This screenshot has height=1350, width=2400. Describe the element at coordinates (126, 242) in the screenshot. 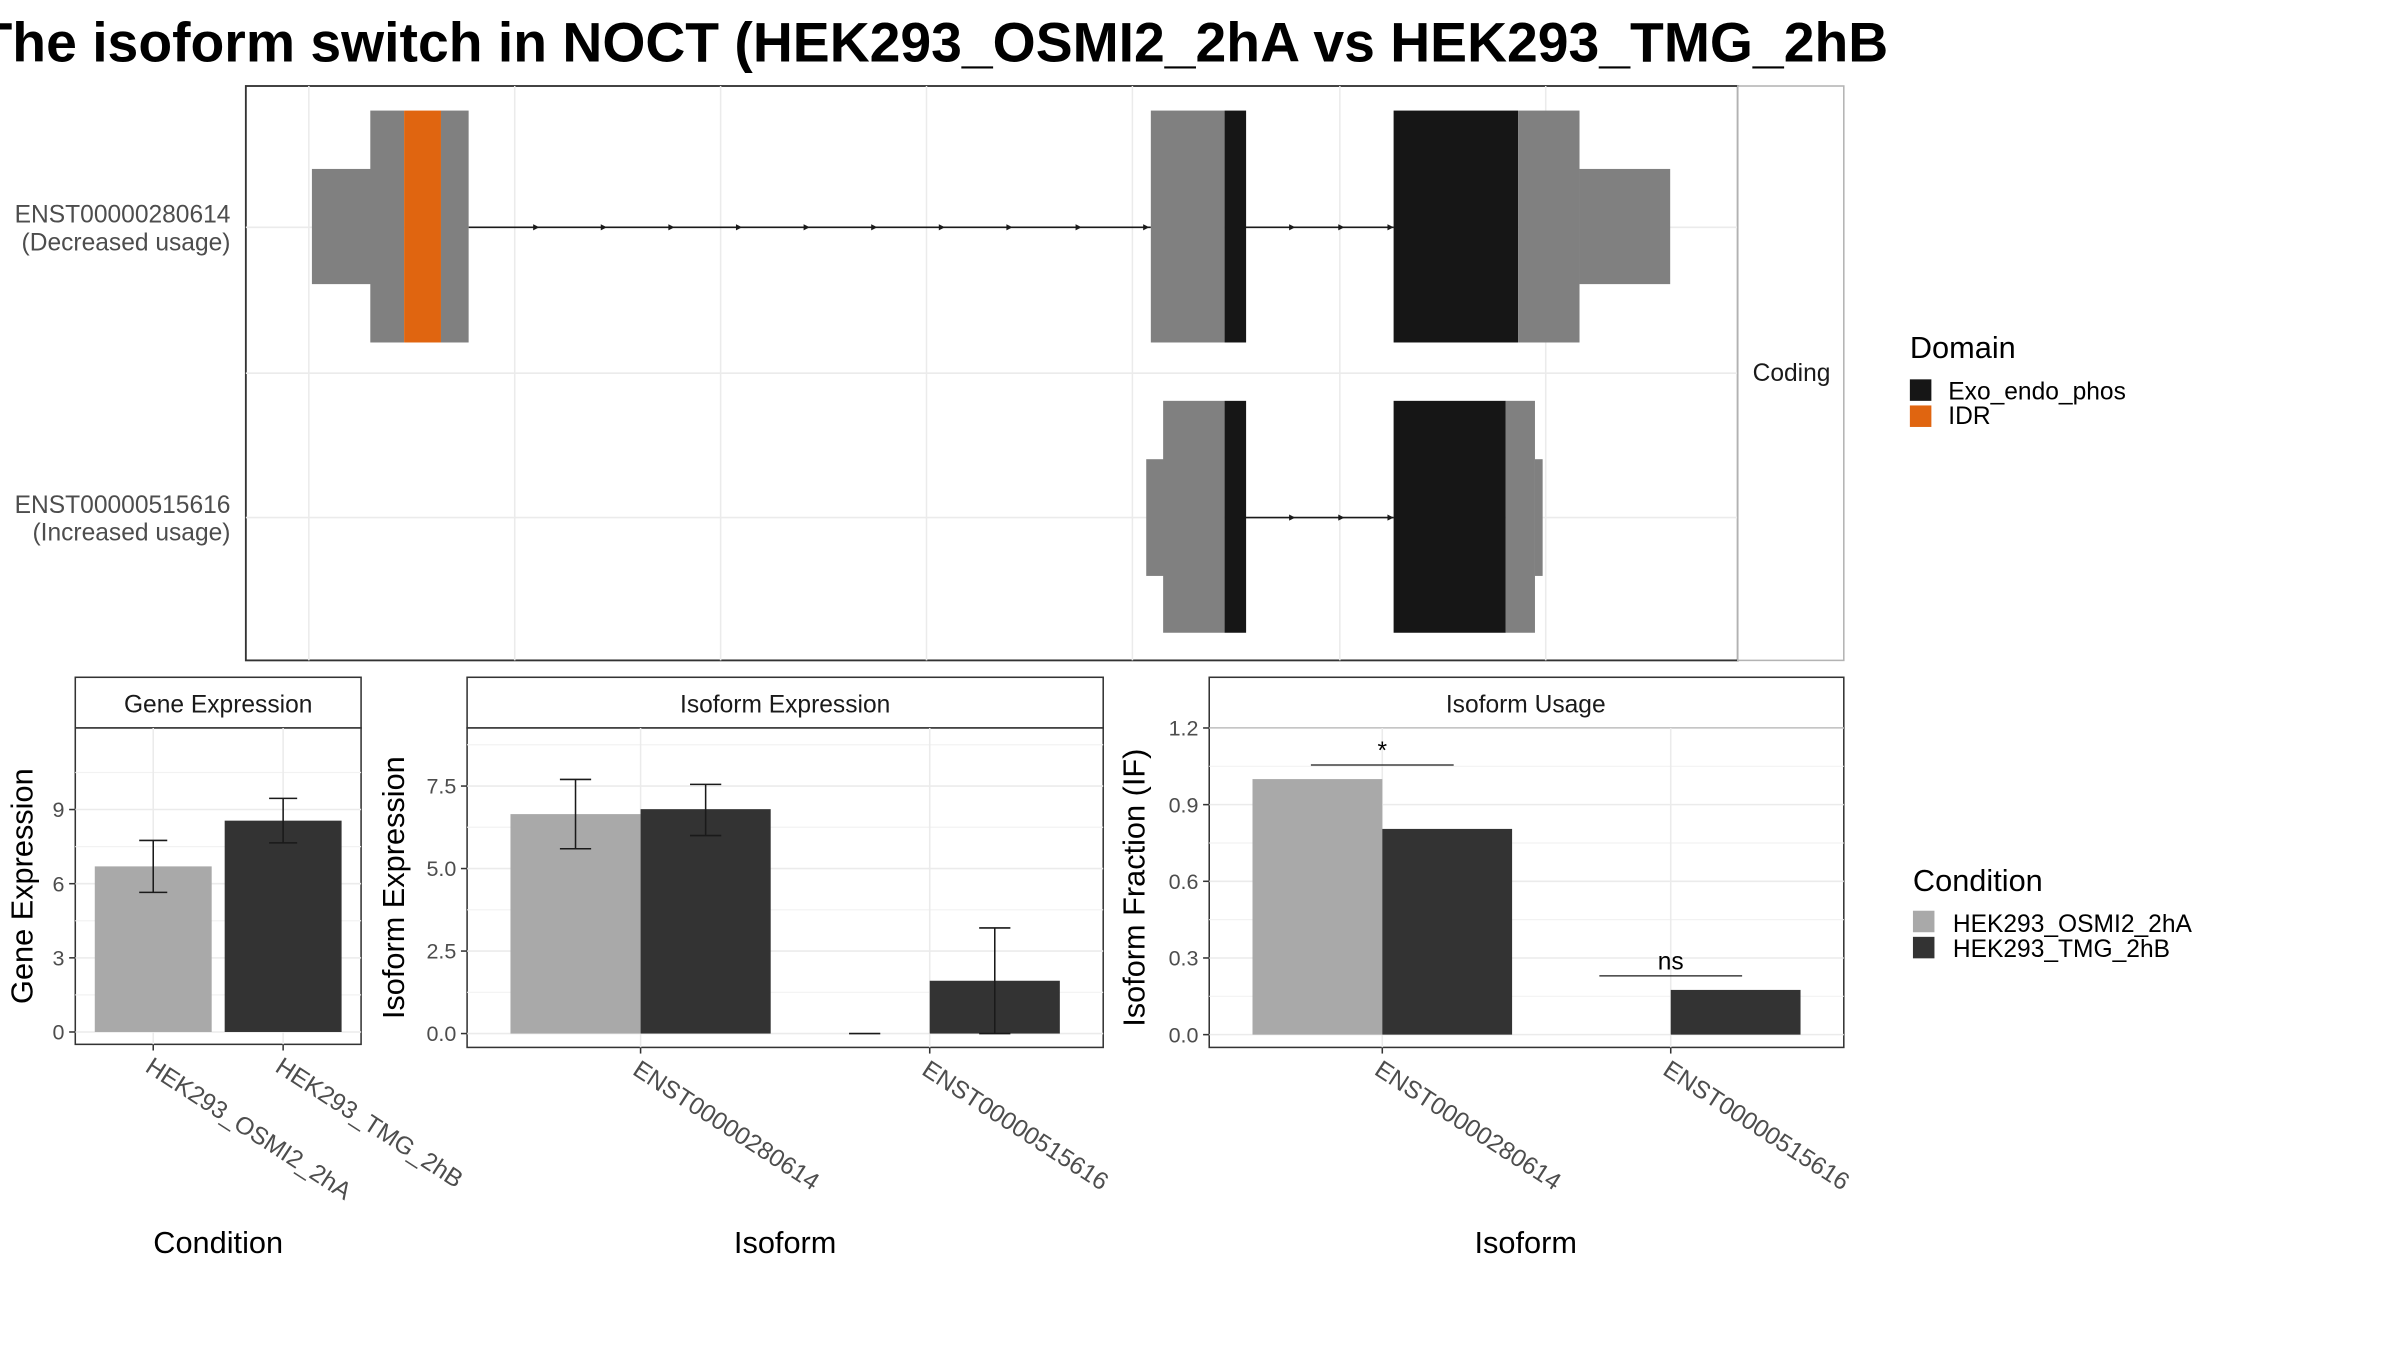

I see `transcript-label-usage: (Decreased usage)` at that location.